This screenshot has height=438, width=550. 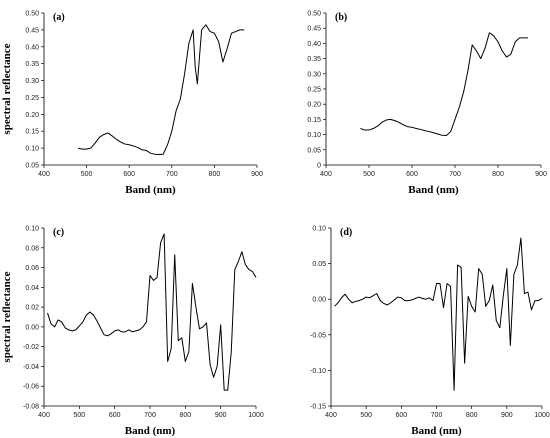 I want to click on y-tick-label: -0.10, so click(x=318, y=371).